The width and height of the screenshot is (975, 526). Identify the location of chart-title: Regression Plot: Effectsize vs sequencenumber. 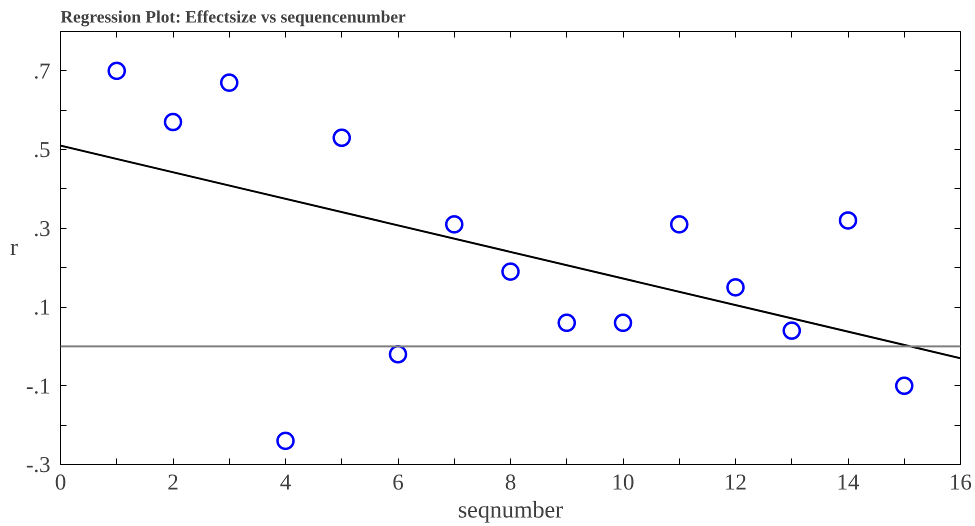
(233, 17).